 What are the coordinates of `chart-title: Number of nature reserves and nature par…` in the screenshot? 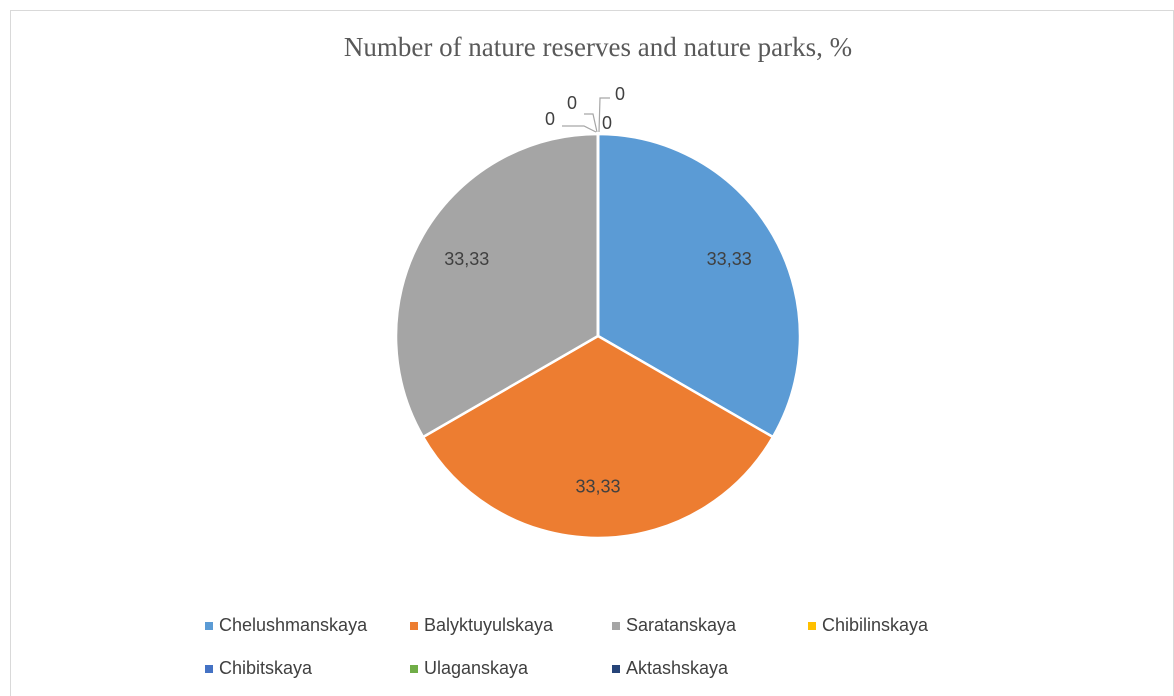 It's located at (598, 47).